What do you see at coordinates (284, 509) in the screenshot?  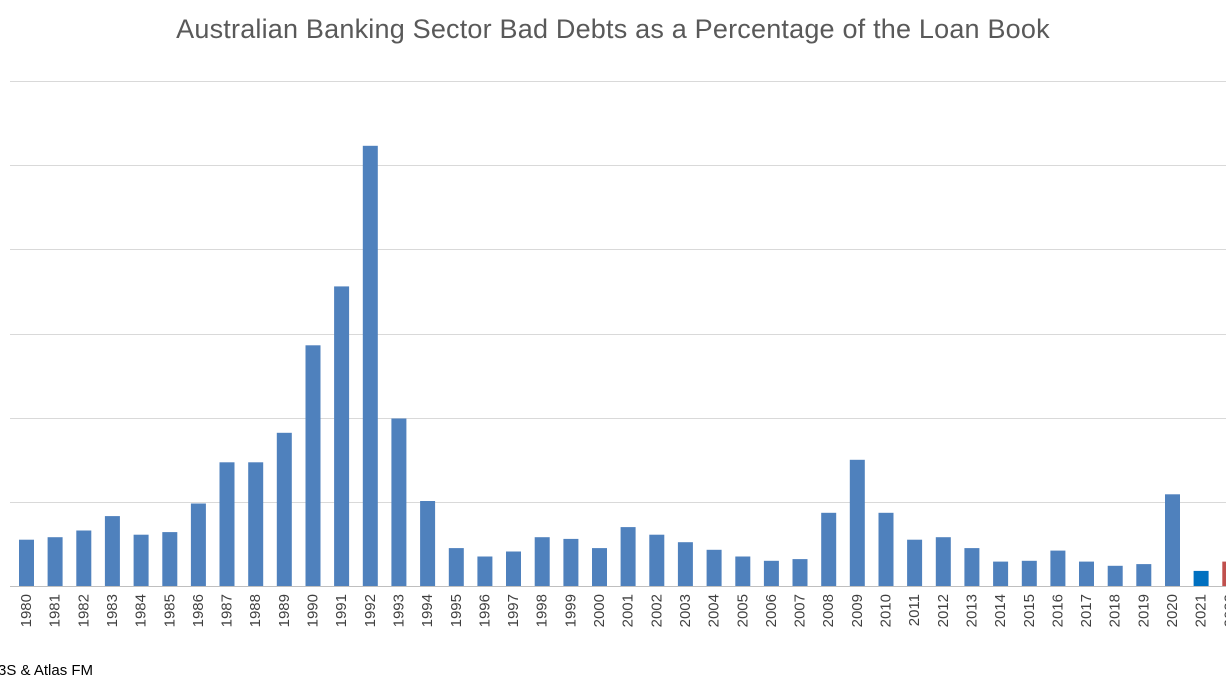 I see `bar-1989` at bounding box center [284, 509].